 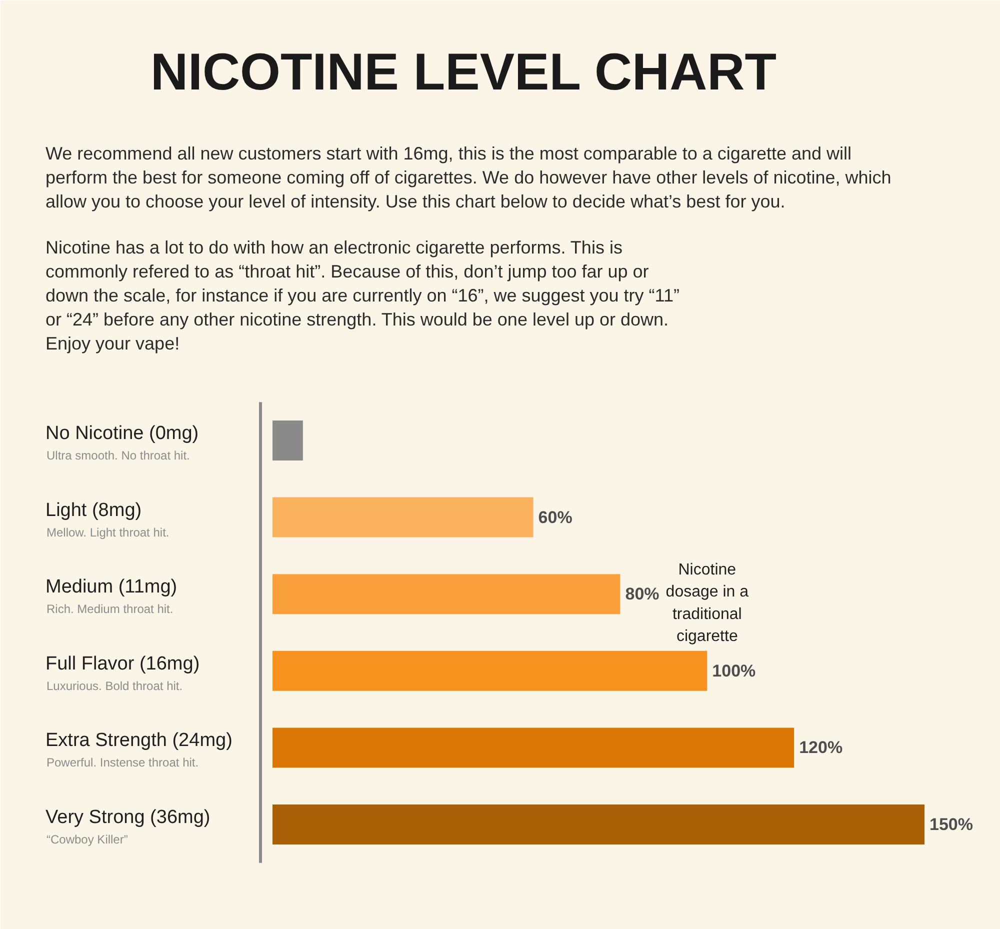 I want to click on data-label: 60%, so click(x=555, y=517).